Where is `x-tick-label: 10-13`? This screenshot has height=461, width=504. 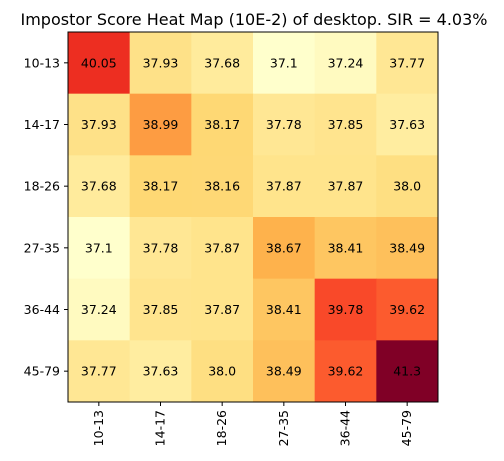 x-tick-label: 10-13 is located at coordinates (98, 428).